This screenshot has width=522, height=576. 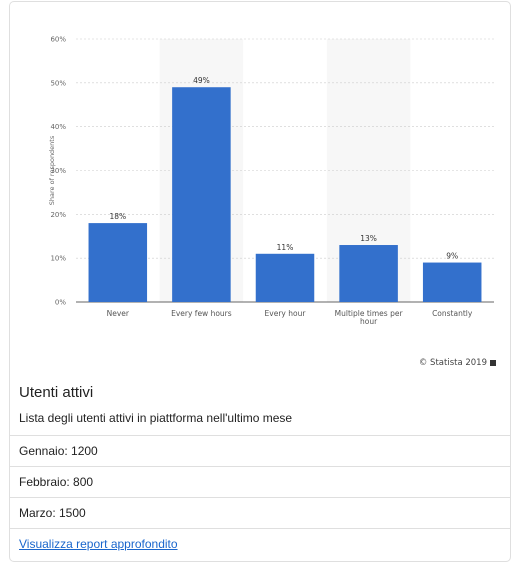 What do you see at coordinates (260, 512) in the screenshot?
I see `list-item-marzo: Marzo: 1500` at bounding box center [260, 512].